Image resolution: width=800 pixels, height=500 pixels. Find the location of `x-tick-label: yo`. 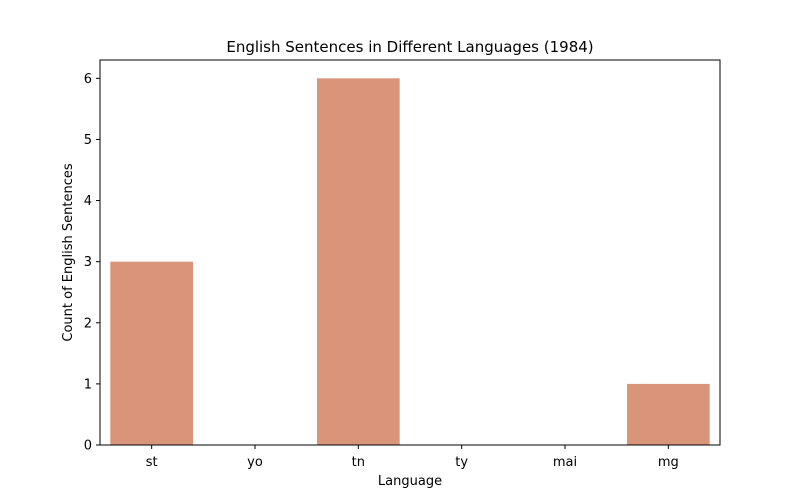

x-tick-label: yo is located at coordinates (255, 462).